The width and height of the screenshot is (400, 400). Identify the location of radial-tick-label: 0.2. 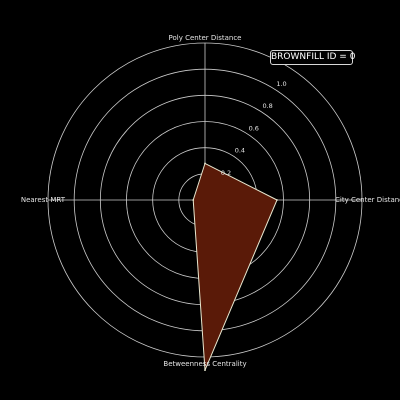
(226, 173).